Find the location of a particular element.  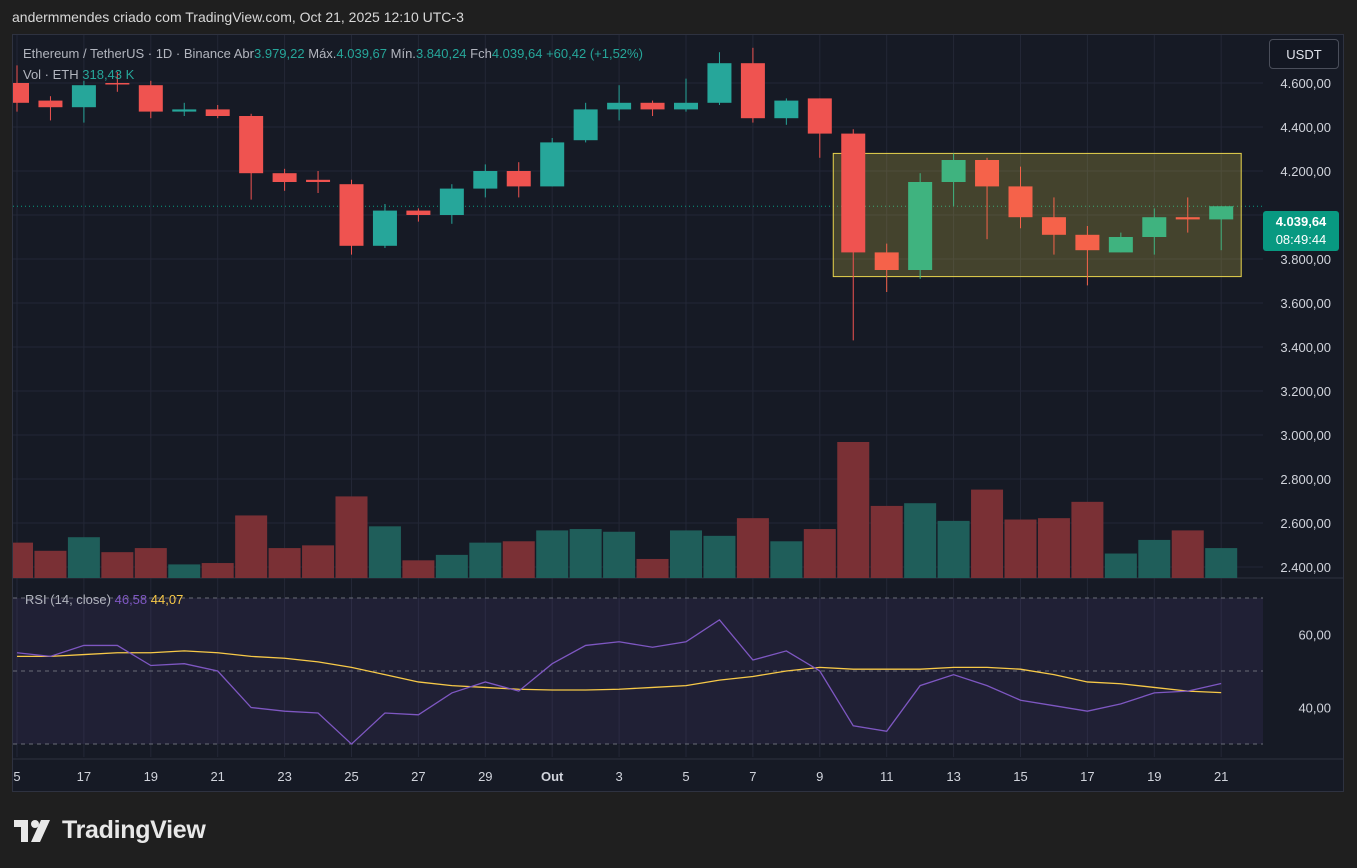

currency-button: USDT is located at coordinates (1304, 54).